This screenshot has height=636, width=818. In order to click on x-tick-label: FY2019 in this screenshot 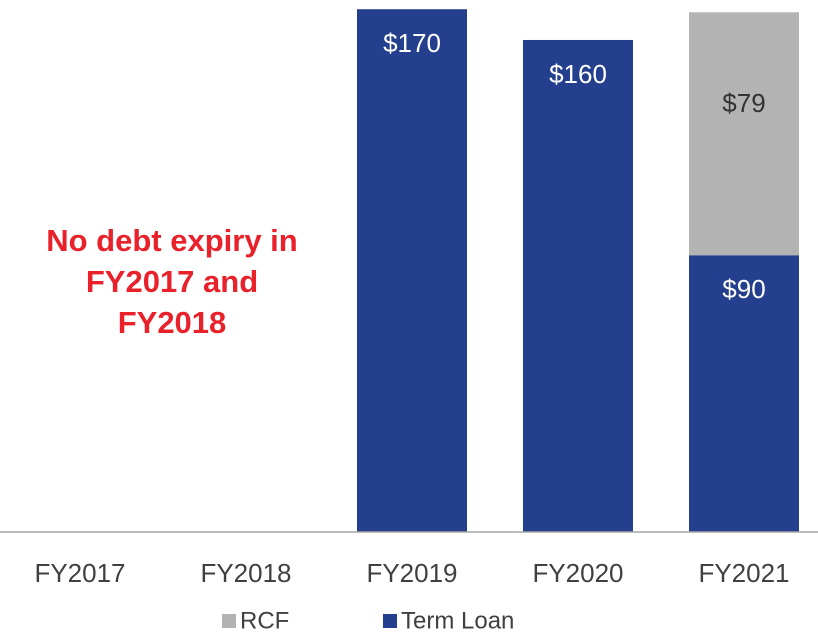, I will do `click(411, 573)`.